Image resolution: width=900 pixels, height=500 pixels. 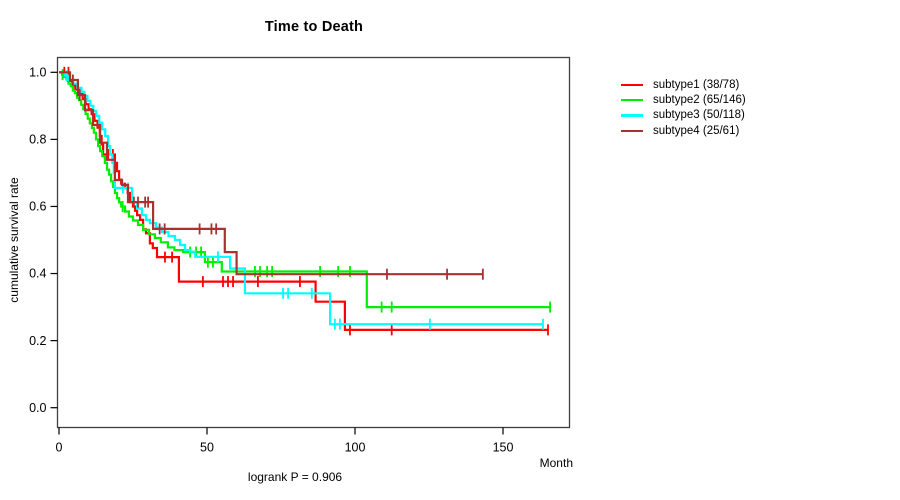 I want to click on y-tick-label: 0.0, so click(x=37, y=408).